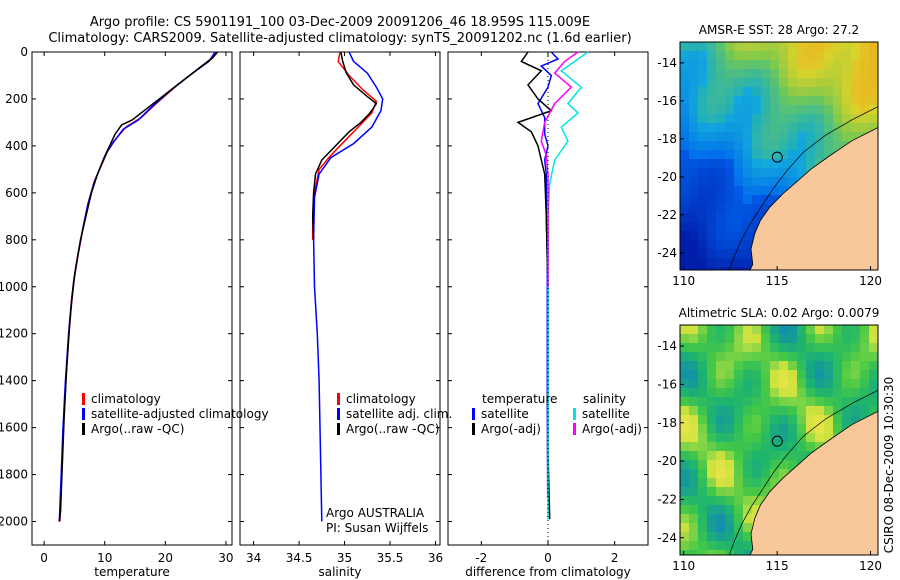 Image resolution: width=900 pixels, height=580 pixels. I want to click on map-title: AMSR-E SST: 28 Argo: 27.2, so click(779, 30).